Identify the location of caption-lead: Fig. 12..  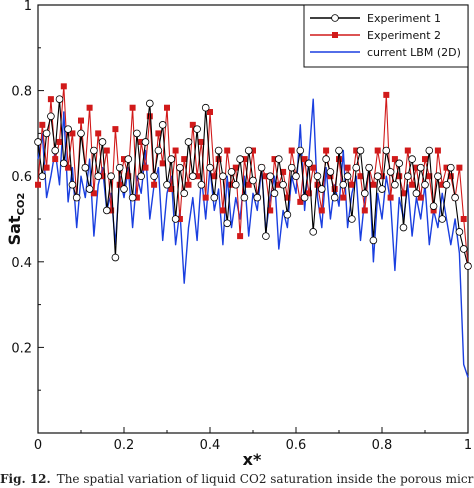
(25, 479).